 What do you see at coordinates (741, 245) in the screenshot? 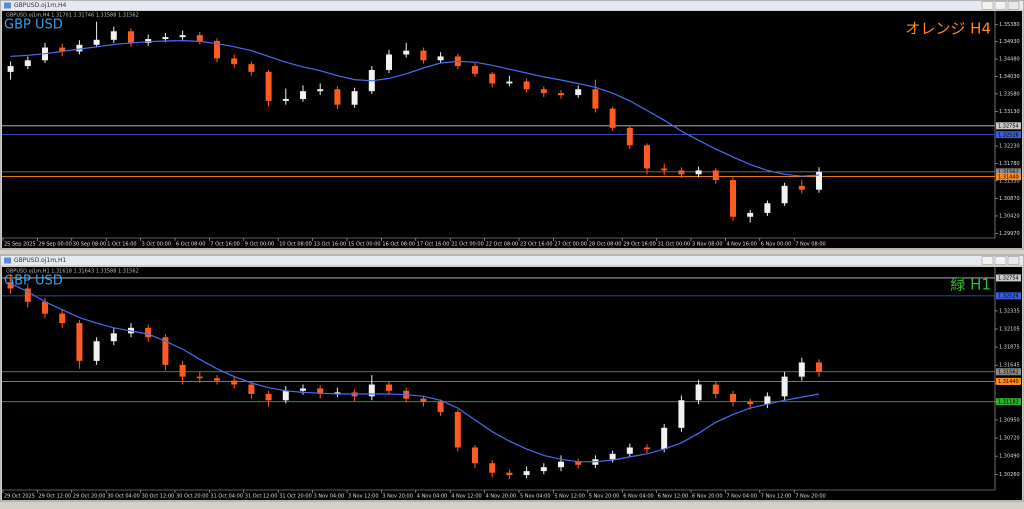
I see `x-tick-label: 4 Nov 16:00` at bounding box center [741, 245].